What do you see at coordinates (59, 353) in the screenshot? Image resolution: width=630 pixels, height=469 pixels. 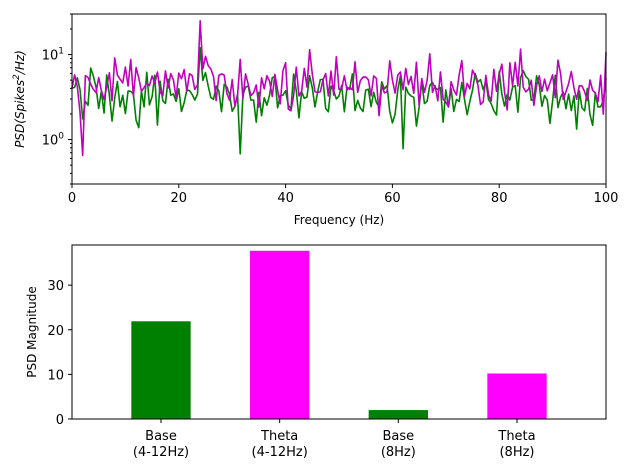 I see `bar-y-ticks: 0 10 20 30` at bounding box center [59, 353].